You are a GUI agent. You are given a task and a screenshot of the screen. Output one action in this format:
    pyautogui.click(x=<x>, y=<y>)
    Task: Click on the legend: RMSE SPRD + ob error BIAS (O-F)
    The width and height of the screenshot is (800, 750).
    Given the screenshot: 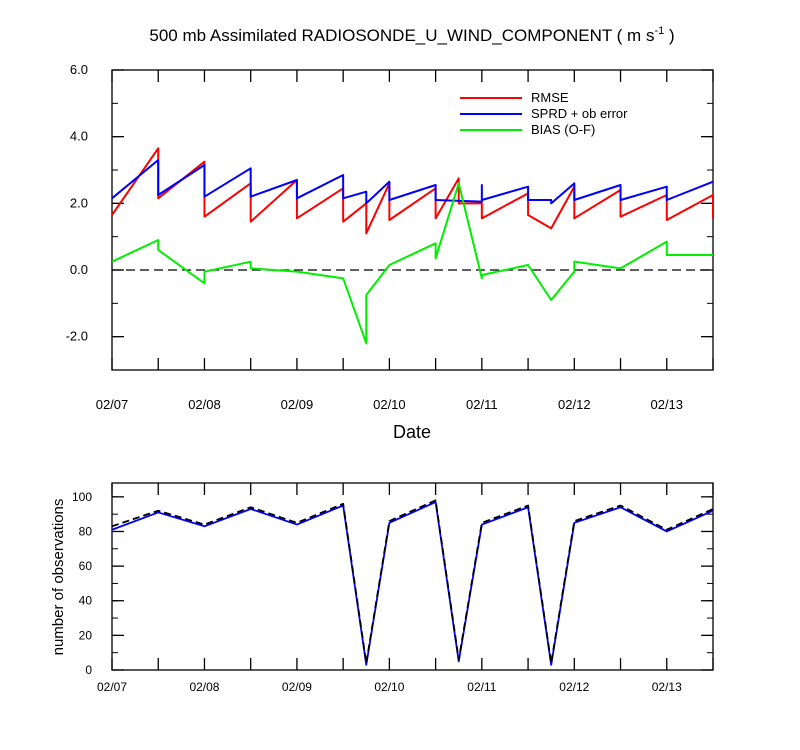 What is the action you would take?
    pyautogui.click(x=544, y=113)
    